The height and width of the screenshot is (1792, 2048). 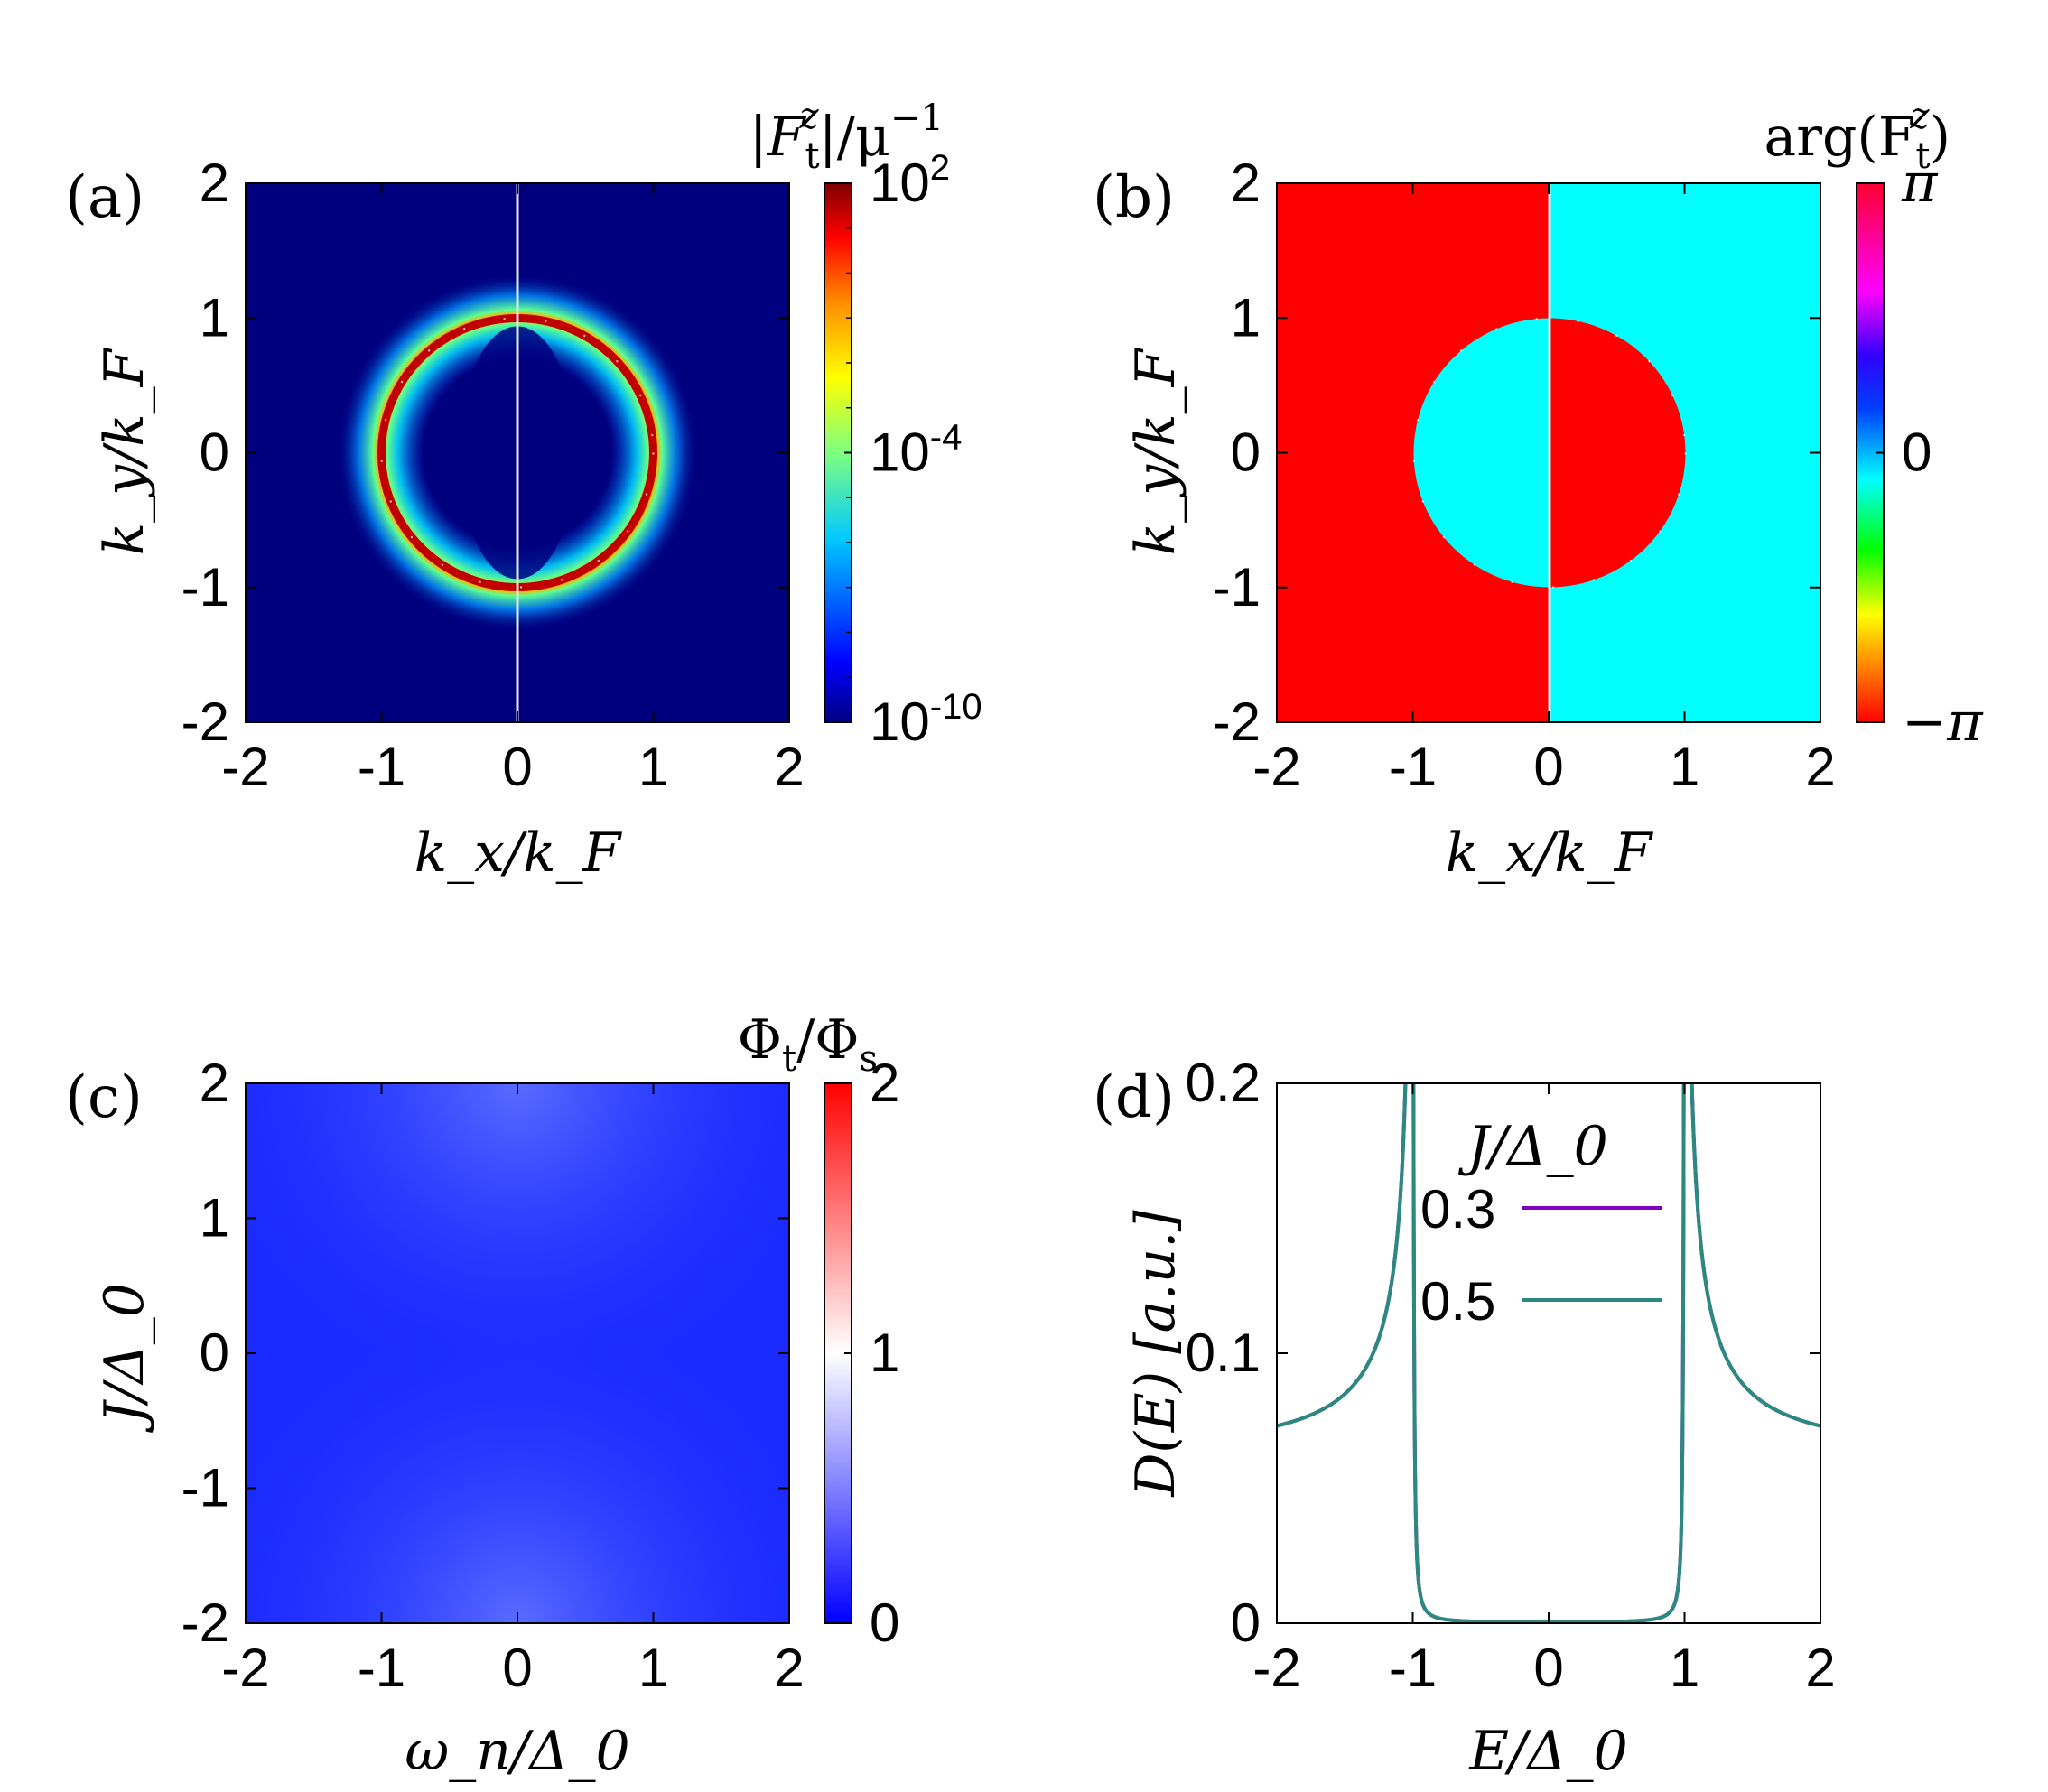 I want to click on panel-c-ylabel: J/Δ_0, so click(x=124, y=1358).